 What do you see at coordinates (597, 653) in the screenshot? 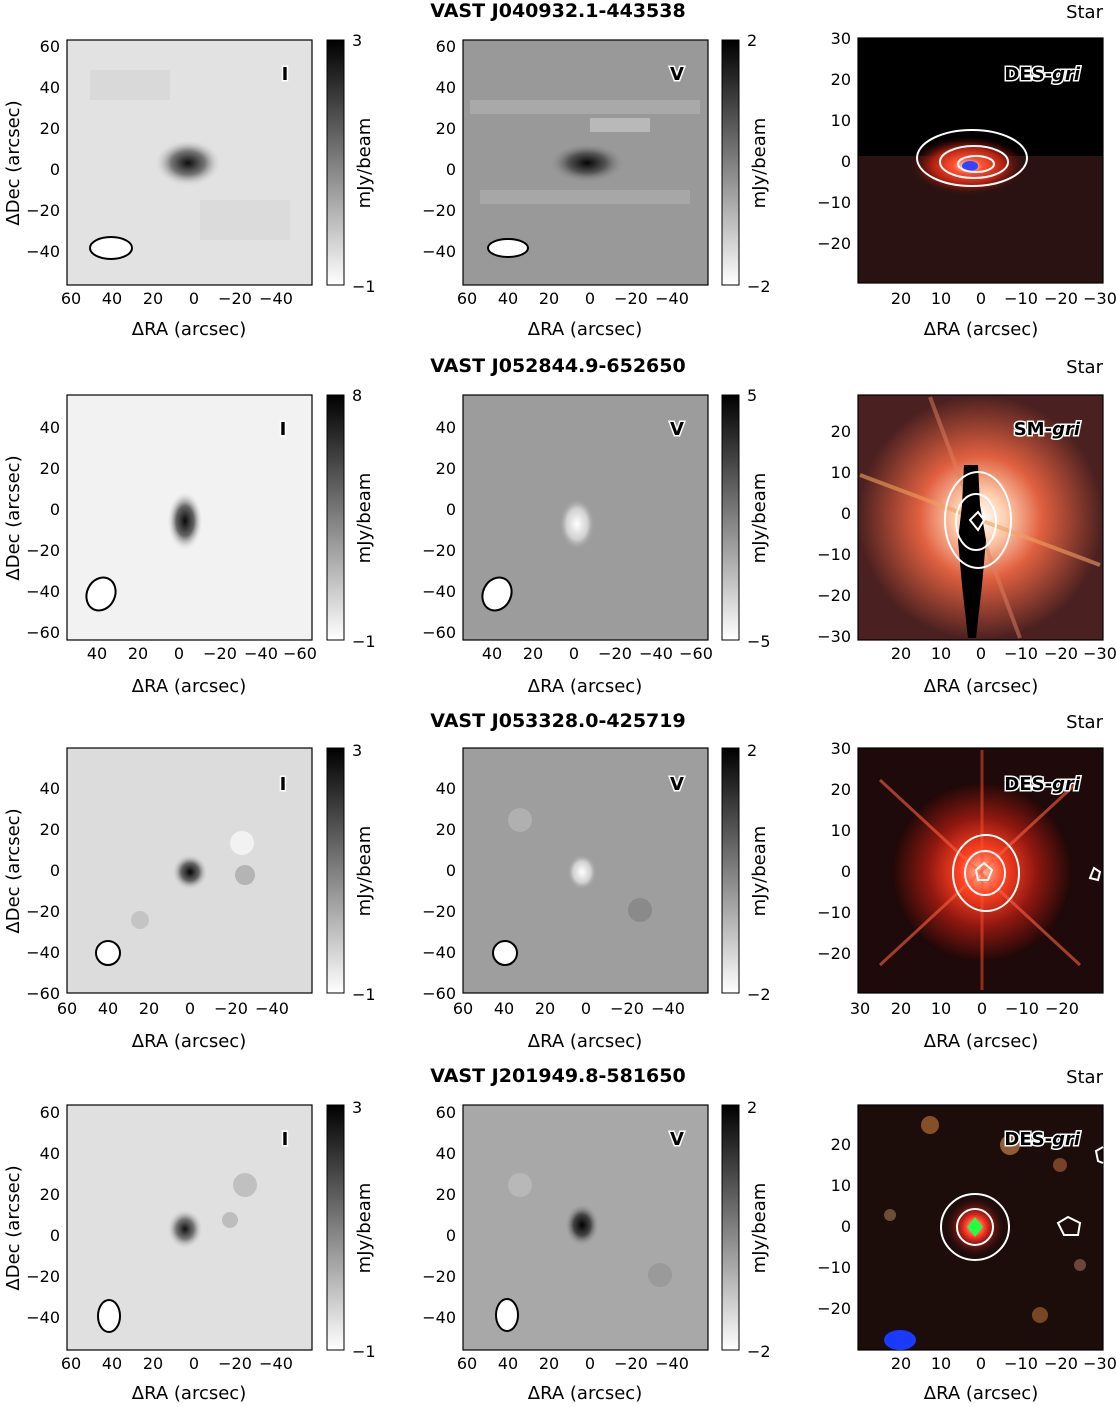
I see `x-axis-ticks: 40 20 0 −20 −40 −60` at bounding box center [597, 653].